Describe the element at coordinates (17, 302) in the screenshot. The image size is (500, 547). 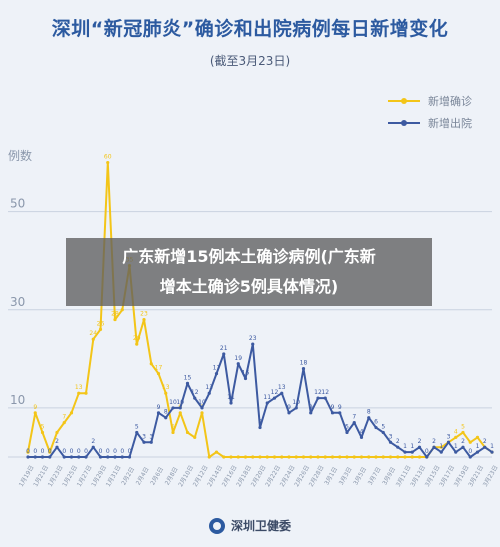
I see `y-tick-label: 30` at that location.